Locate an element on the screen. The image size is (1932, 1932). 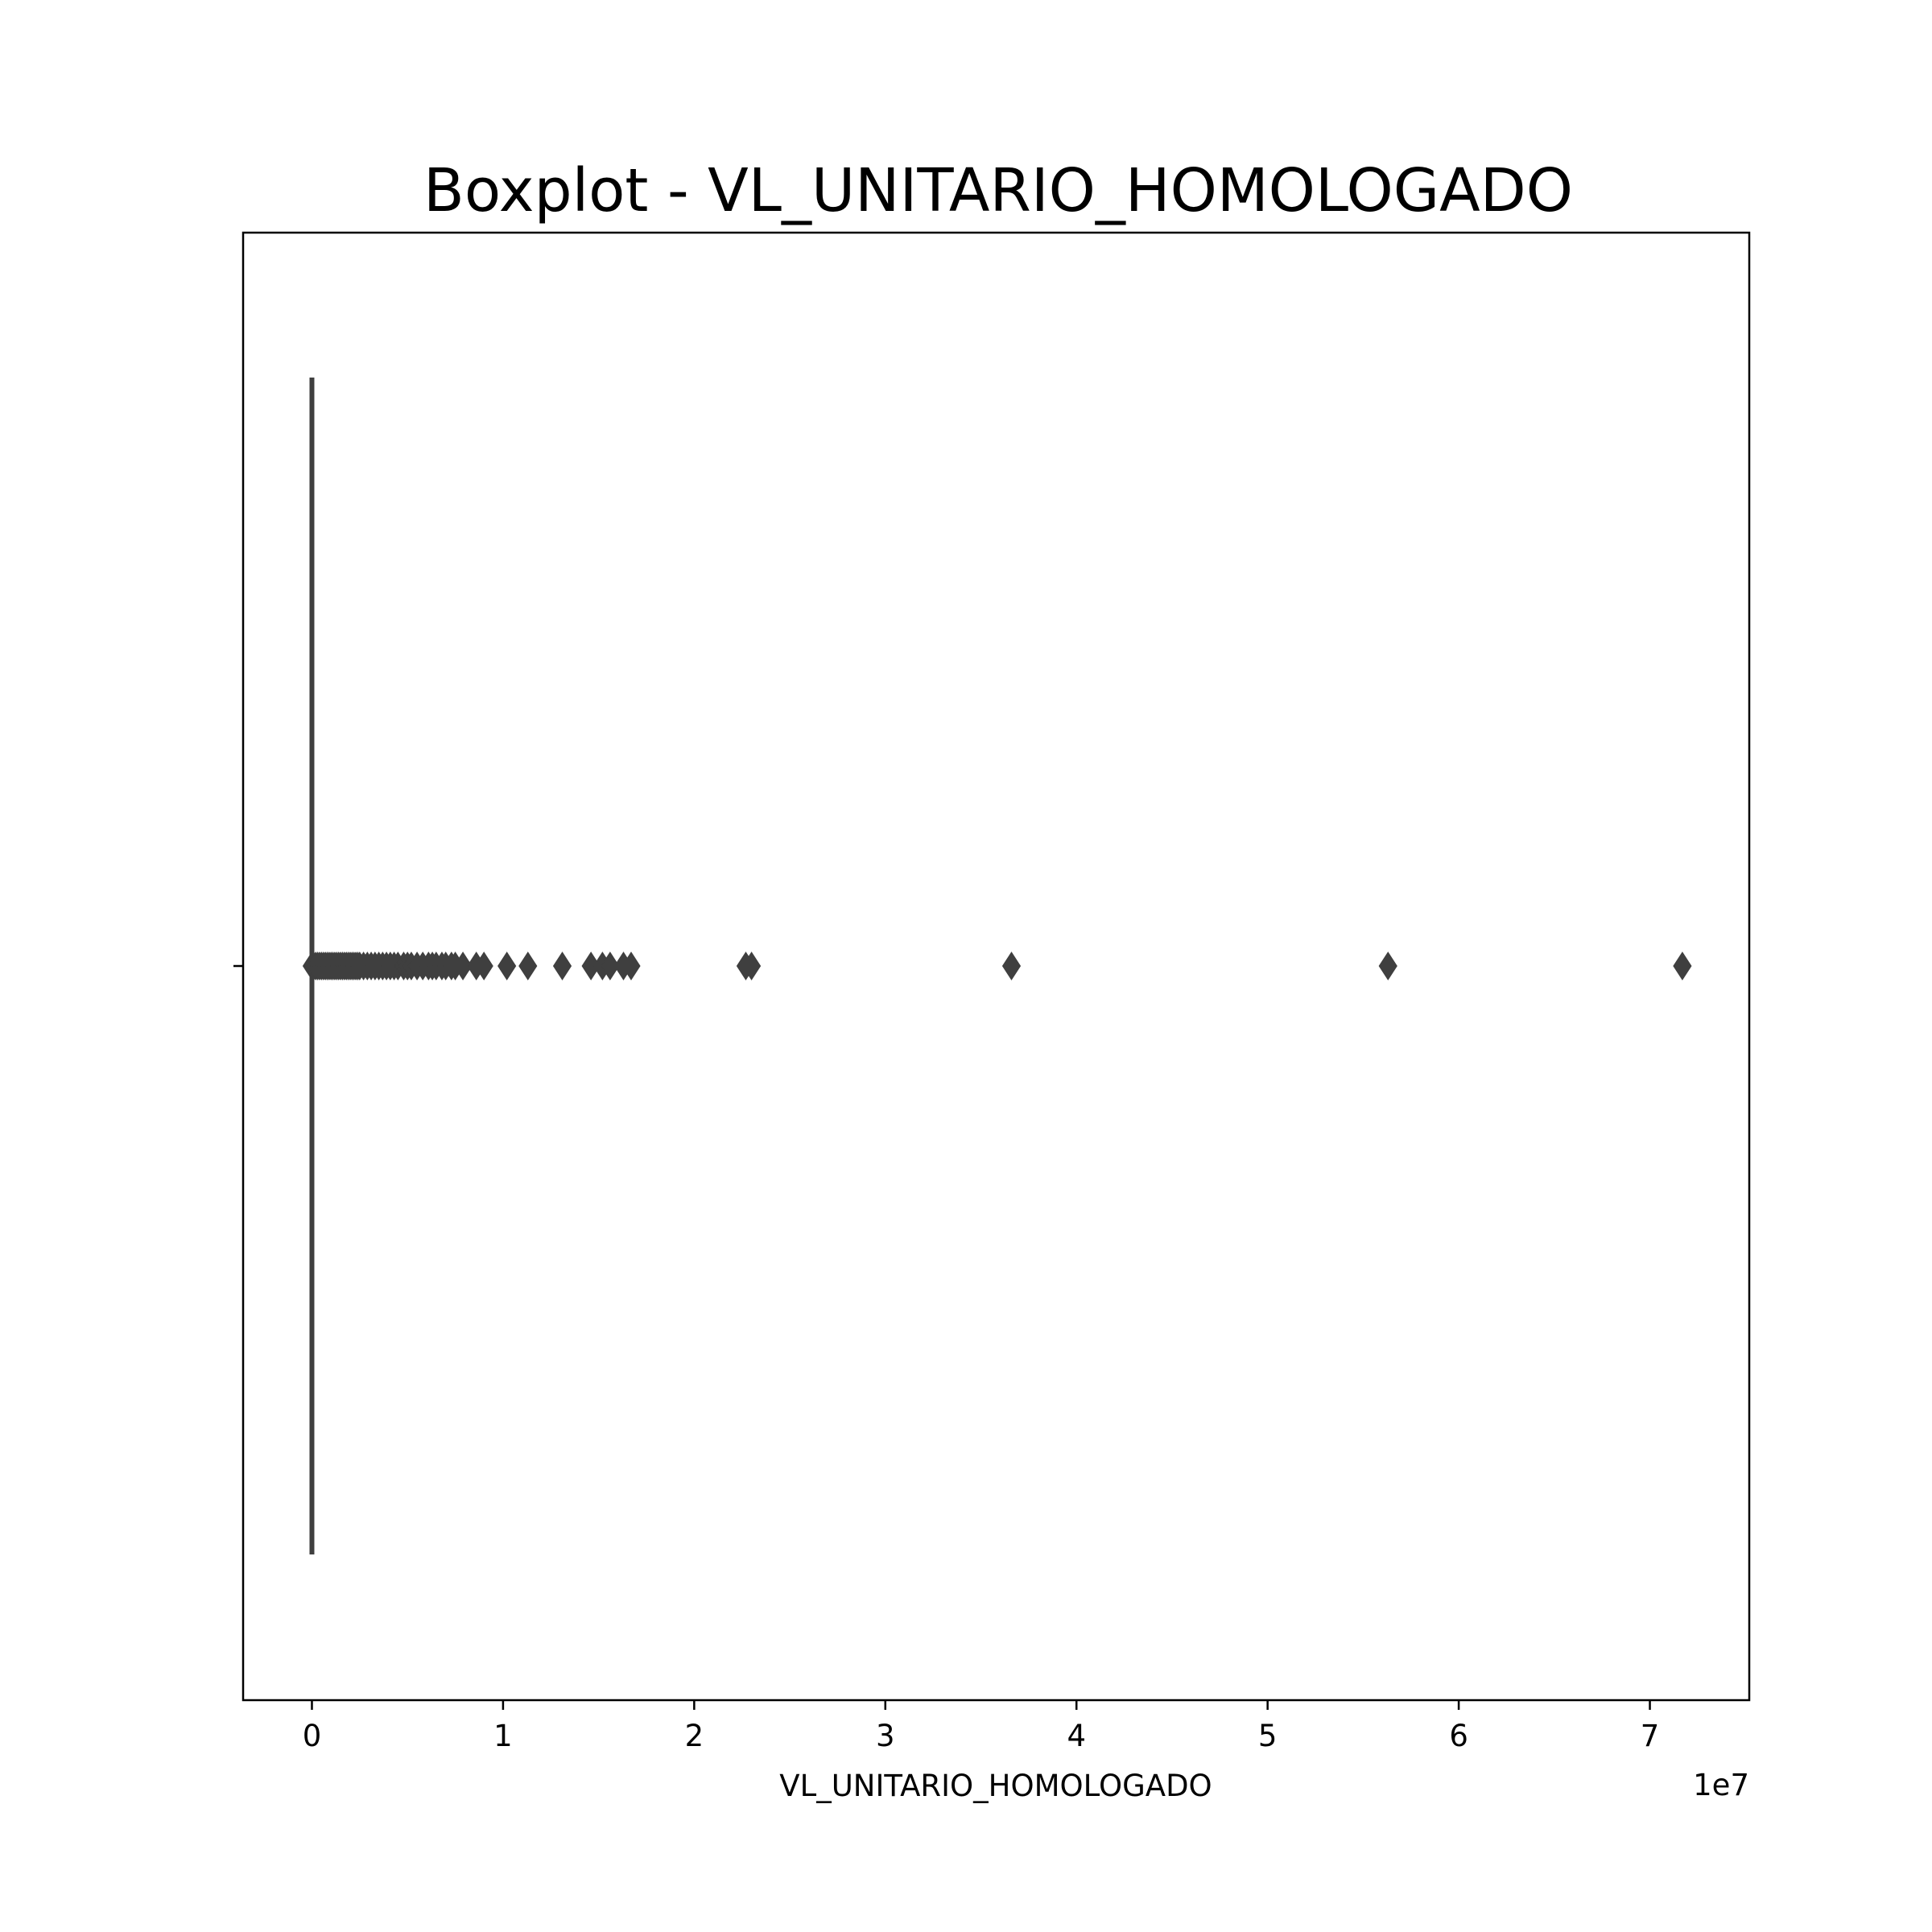
x-tick-label: 0 is located at coordinates (312, 1736).